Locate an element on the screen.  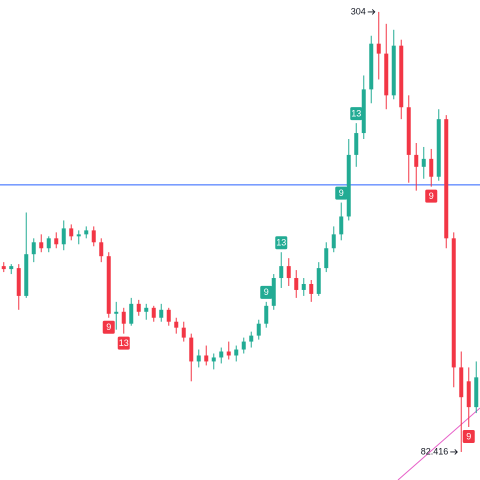
high-arrow is located at coordinates (371, 12).